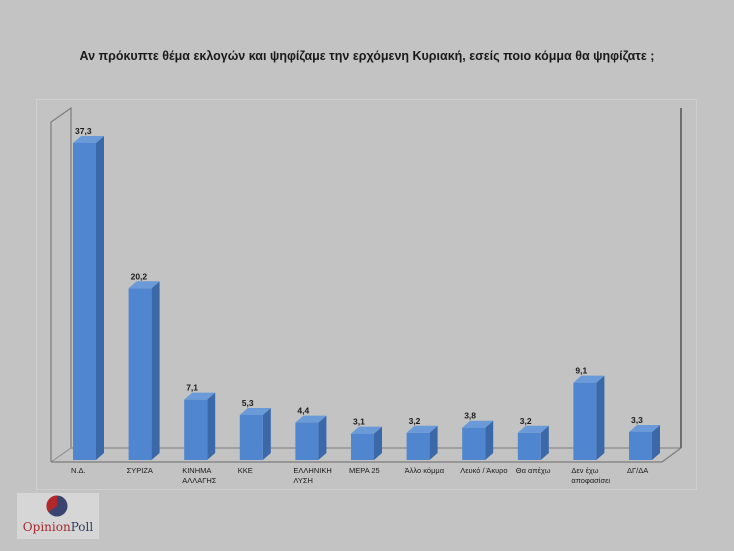 This screenshot has width=734, height=551. Describe the element at coordinates (312, 470) in the screenshot. I see `category-label: ΕΛΛΗΝΙΚΗ` at that location.